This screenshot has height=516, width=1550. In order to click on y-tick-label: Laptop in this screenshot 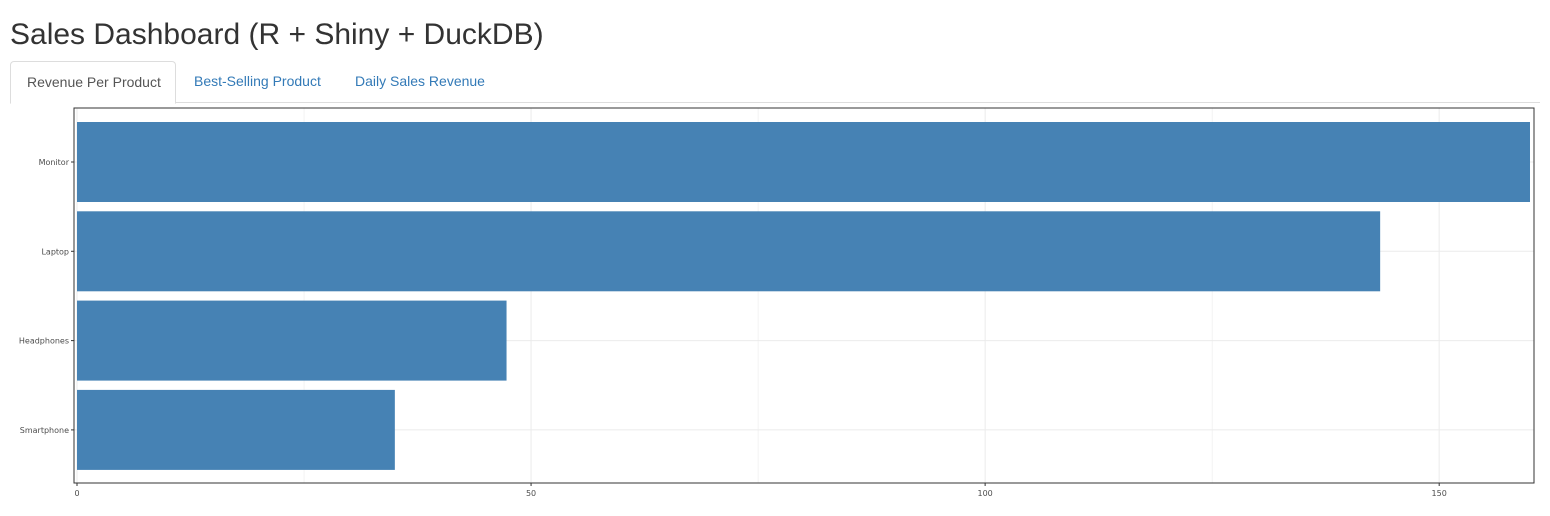, I will do `click(55, 251)`.